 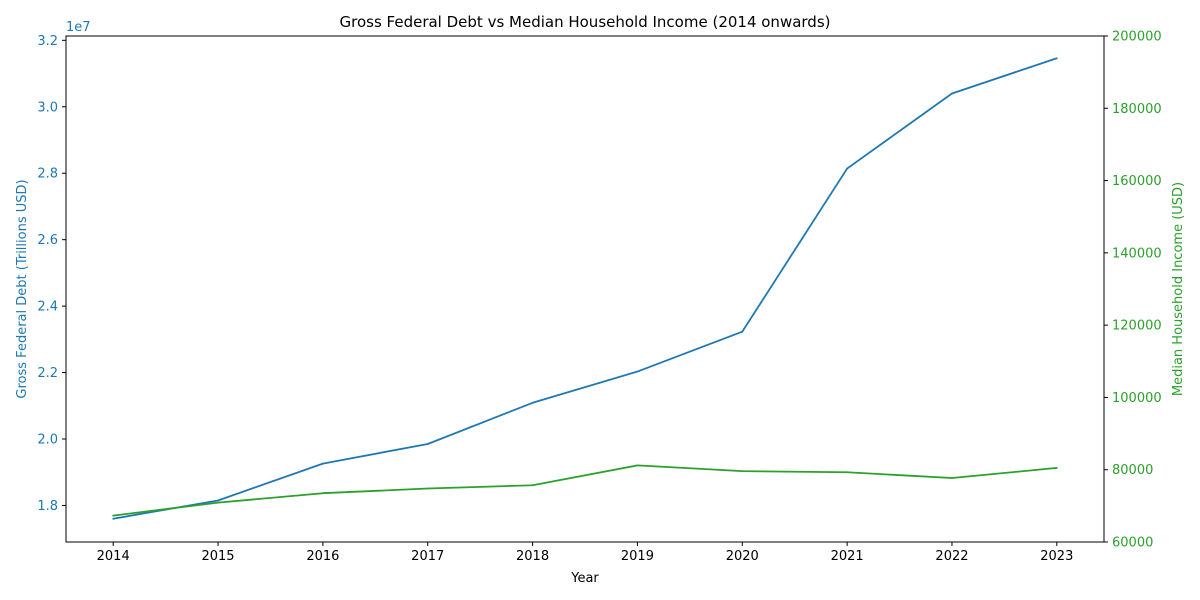 I want to click on x-axis-label: Year, so click(x=584, y=578).